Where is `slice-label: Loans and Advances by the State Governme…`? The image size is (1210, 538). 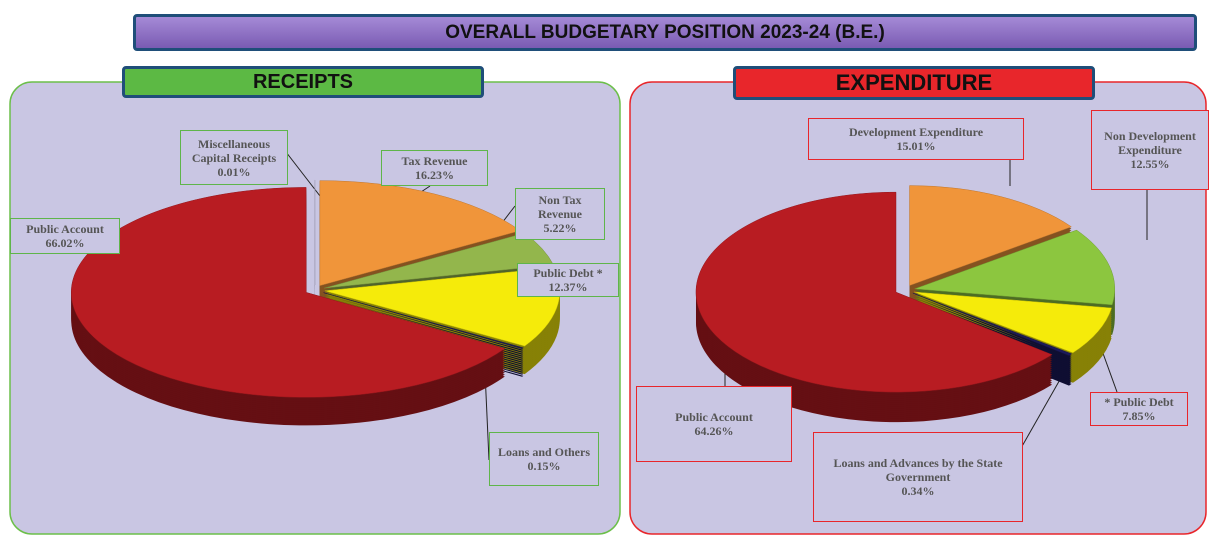 slice-label: Loans and Advances by the State Governme… is located at coordinates (918, 477).